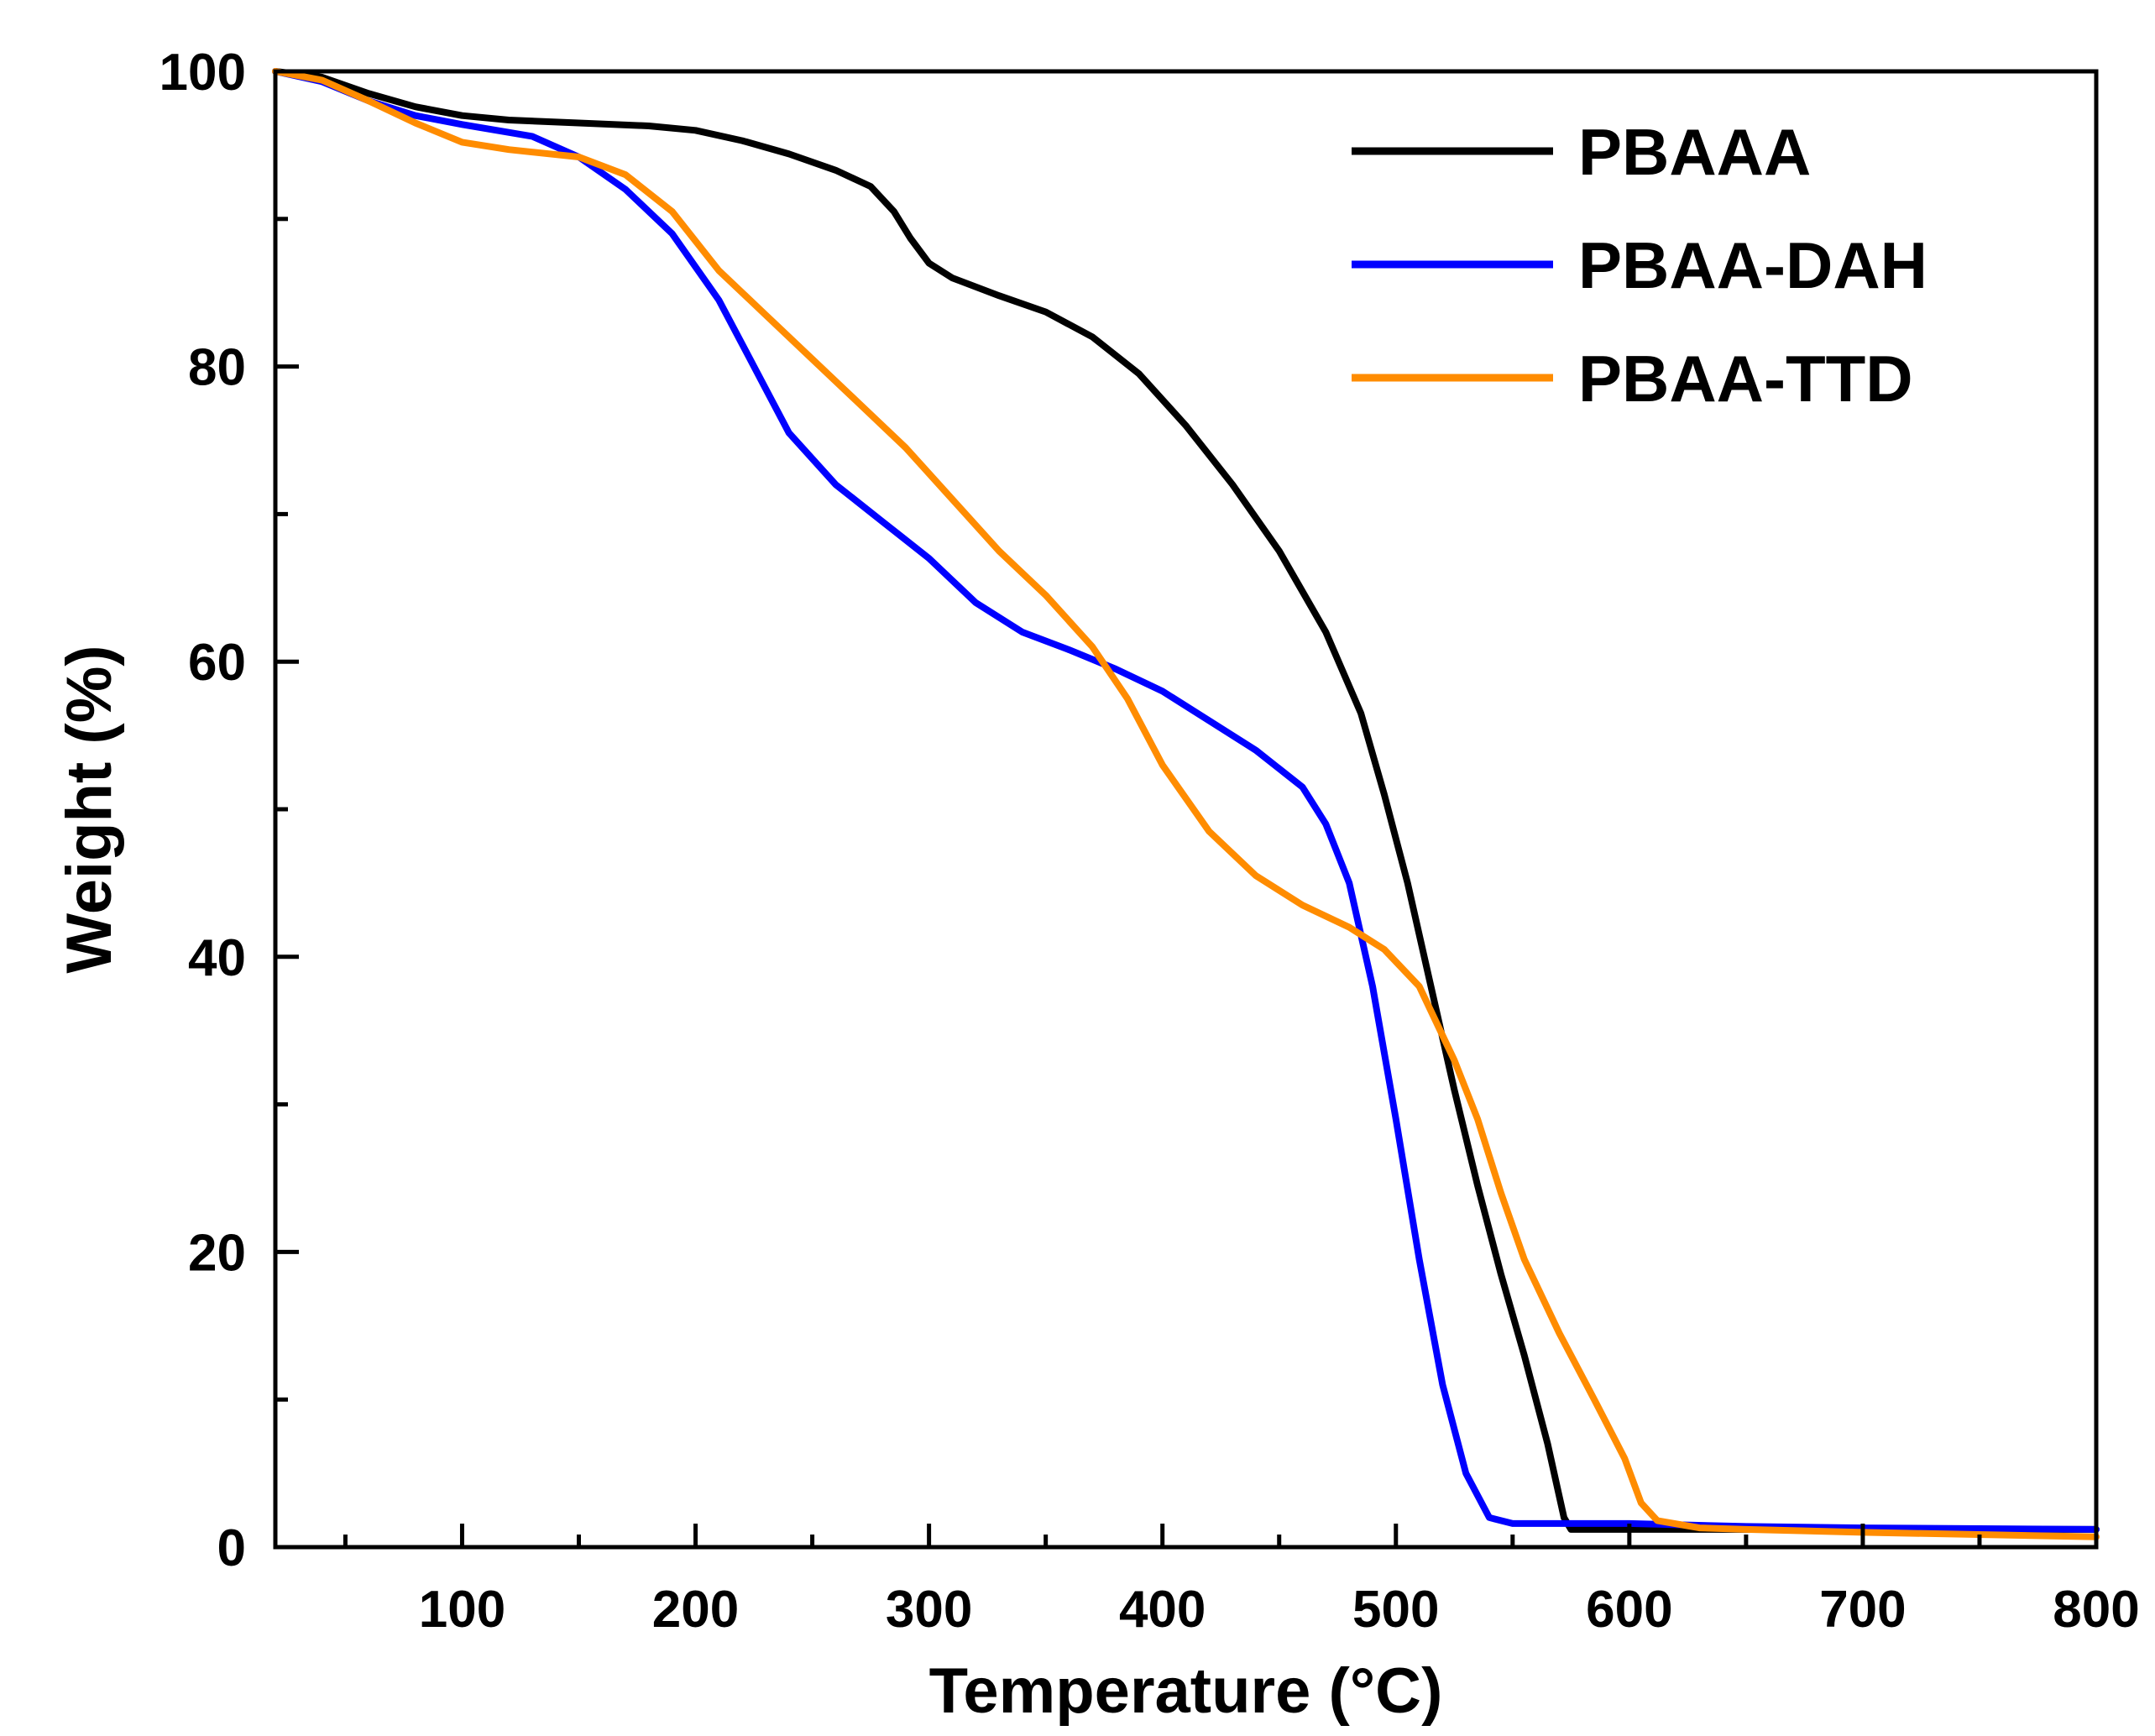 Image resolution: width=2155 pixels, height=1736 pixels. Describe the element at coordinates (2096, 1610) in the screenshot. I see `x-tick-label: 800` at that location.